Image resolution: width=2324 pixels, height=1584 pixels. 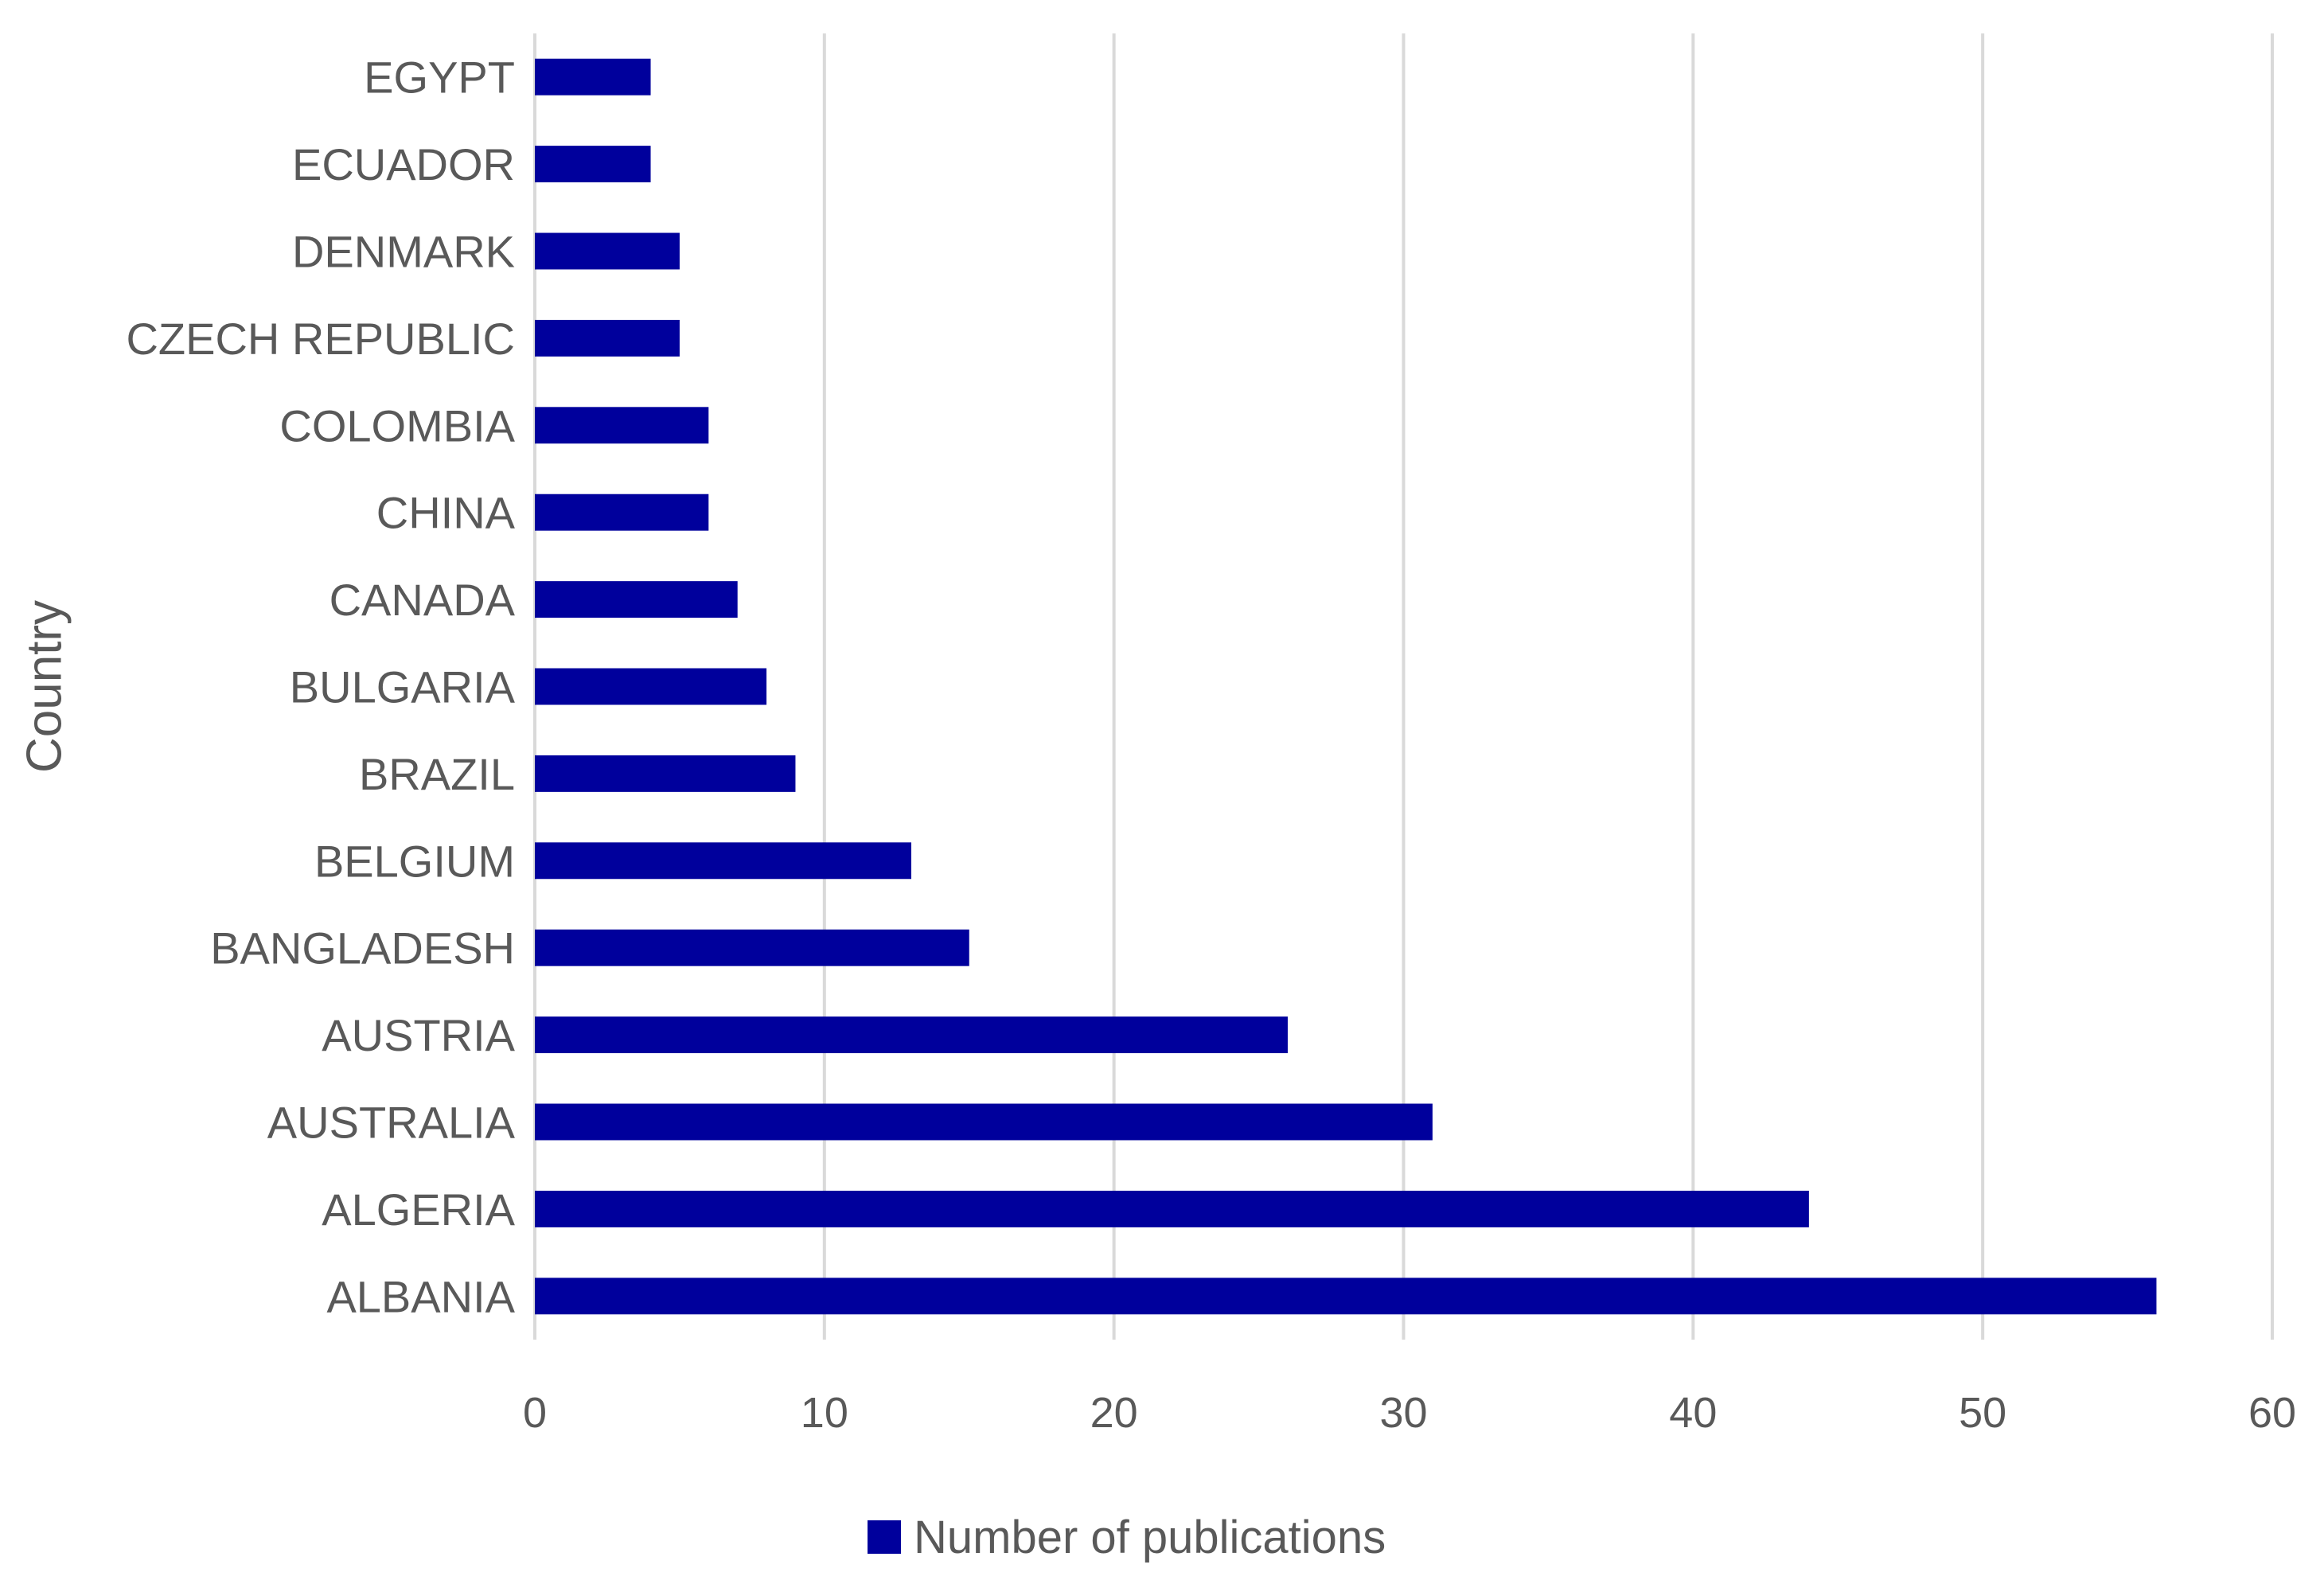 What do you see at coordinates (593, 164) in the screenshot?
I see `bar-ecuador` at bounding box center [593, 164].